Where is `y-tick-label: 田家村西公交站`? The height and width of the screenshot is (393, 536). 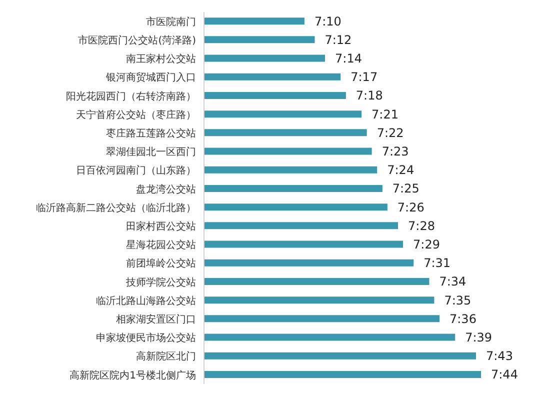 y-tick-label: 田家村西公交站 is located at coordinates (161, 226).